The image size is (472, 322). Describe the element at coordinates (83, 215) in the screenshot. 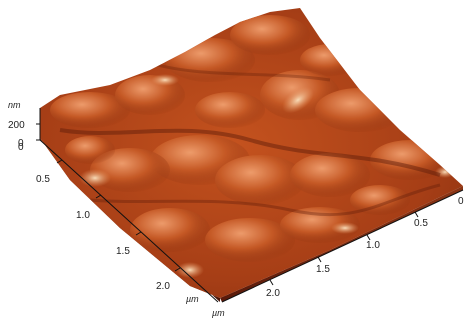

I see `left-axis-tick-label: 1.0` at that location.